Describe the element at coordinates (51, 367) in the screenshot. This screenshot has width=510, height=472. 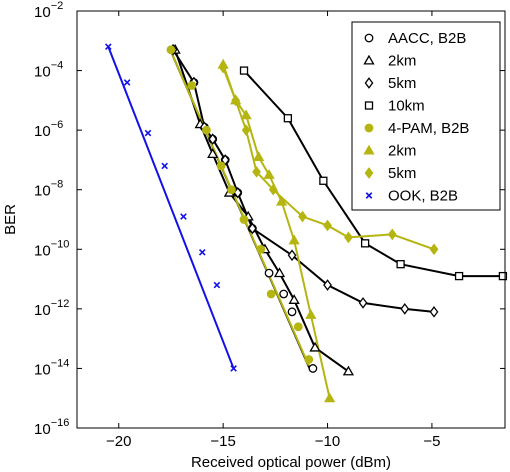
I see `y-tick-label: 10⁻¹⁴` at that location.